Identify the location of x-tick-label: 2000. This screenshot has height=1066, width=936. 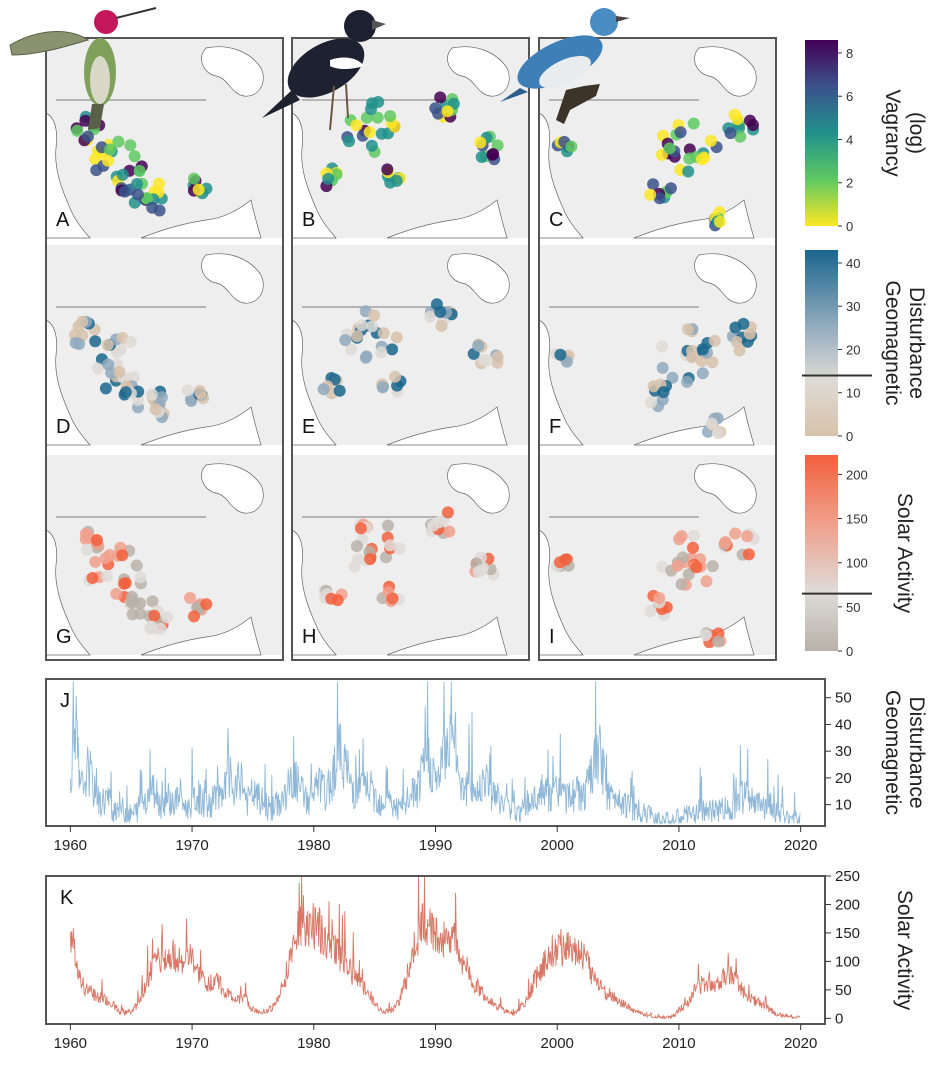
(557, 845).